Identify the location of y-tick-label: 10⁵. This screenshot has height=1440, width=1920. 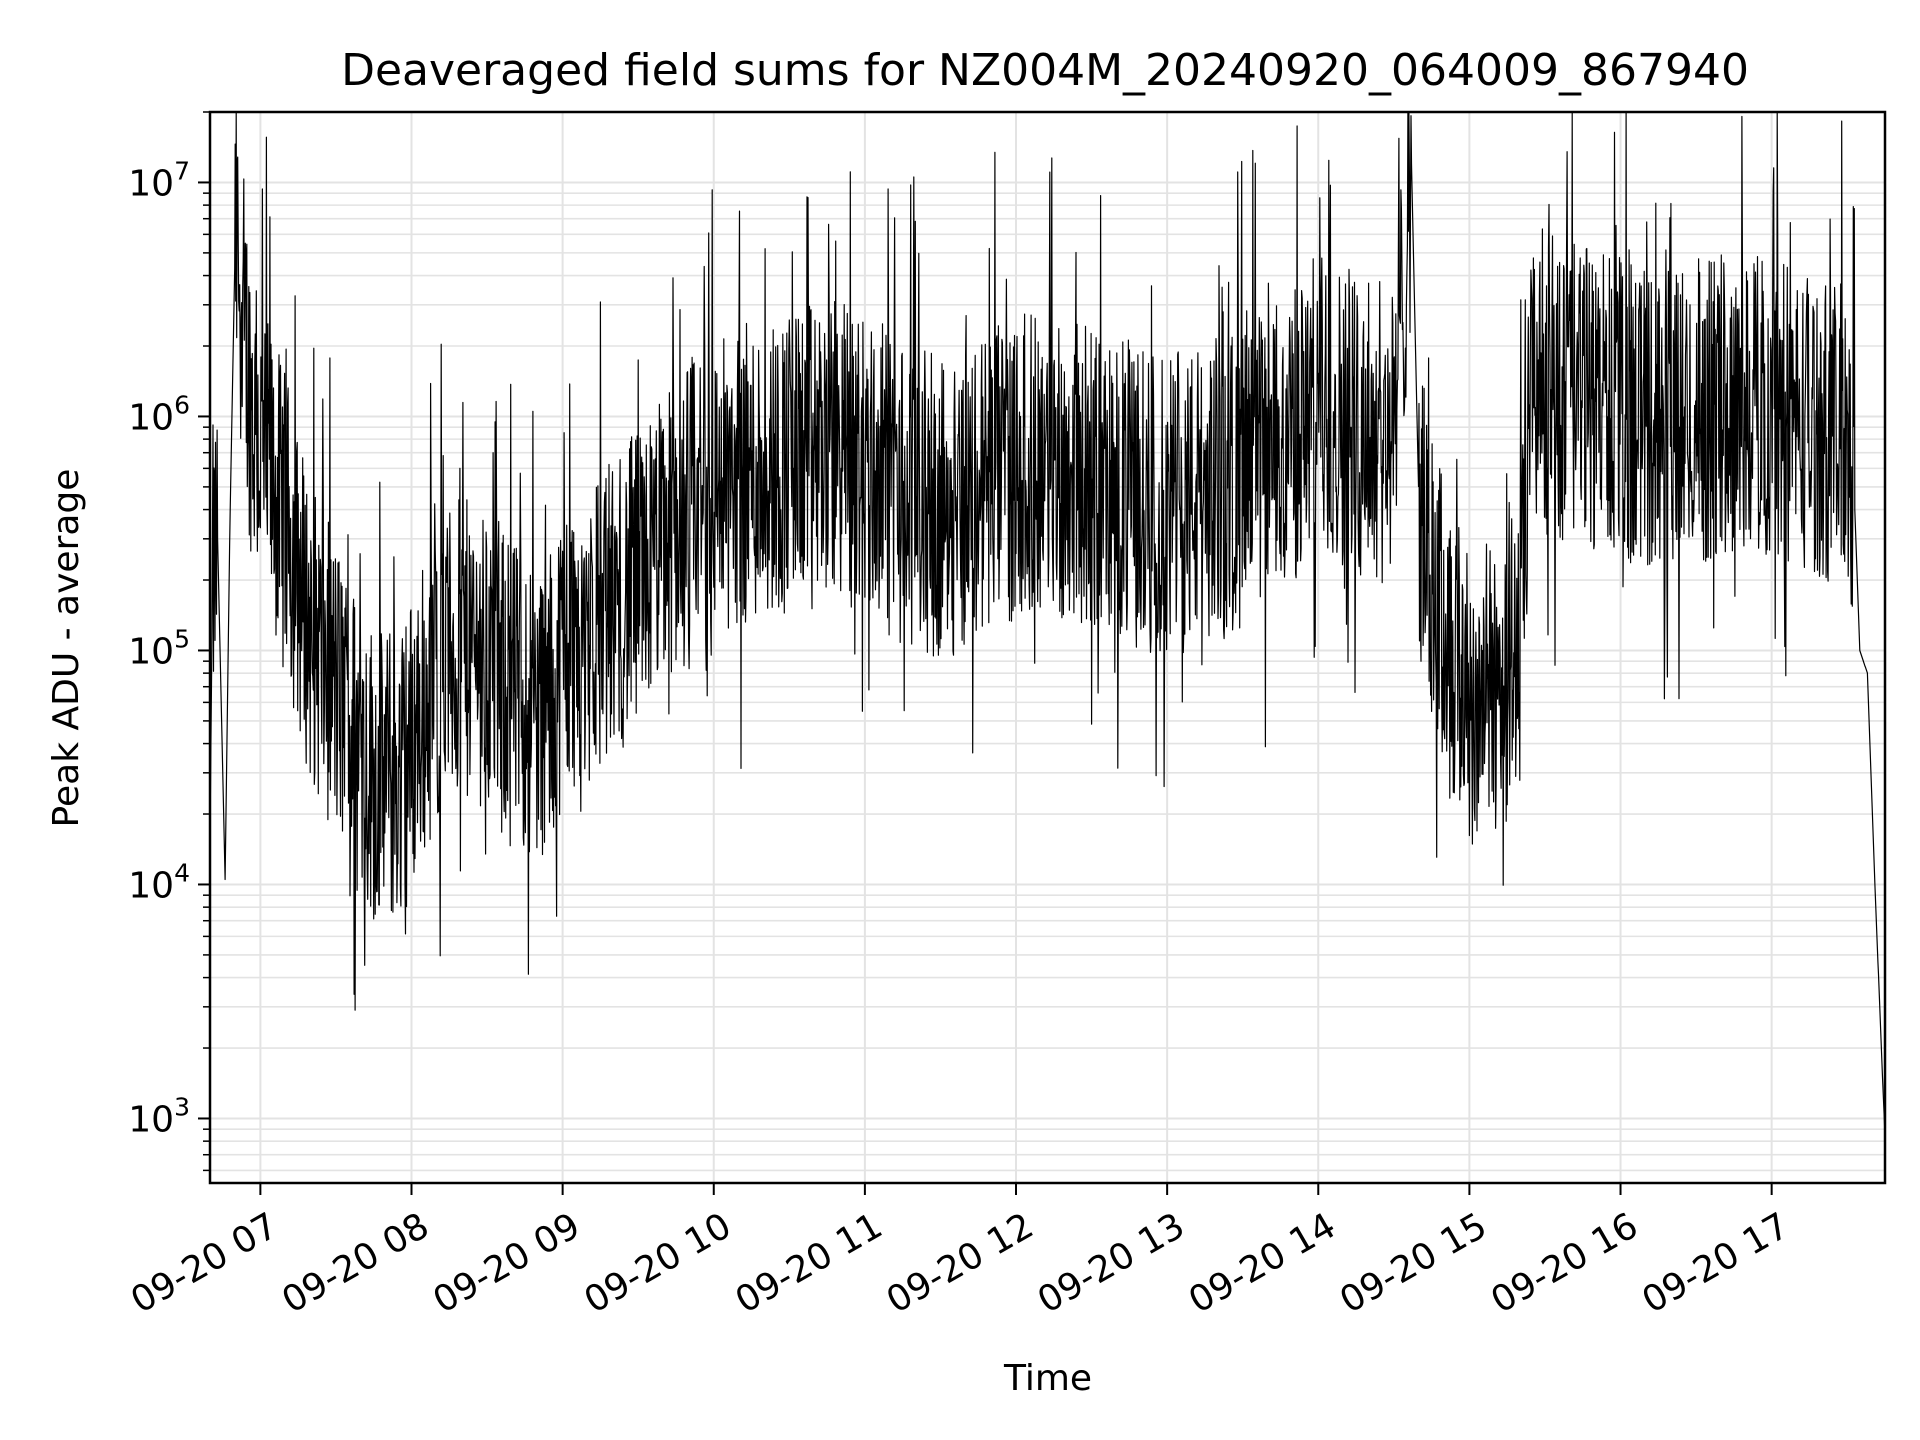
(159, 648).